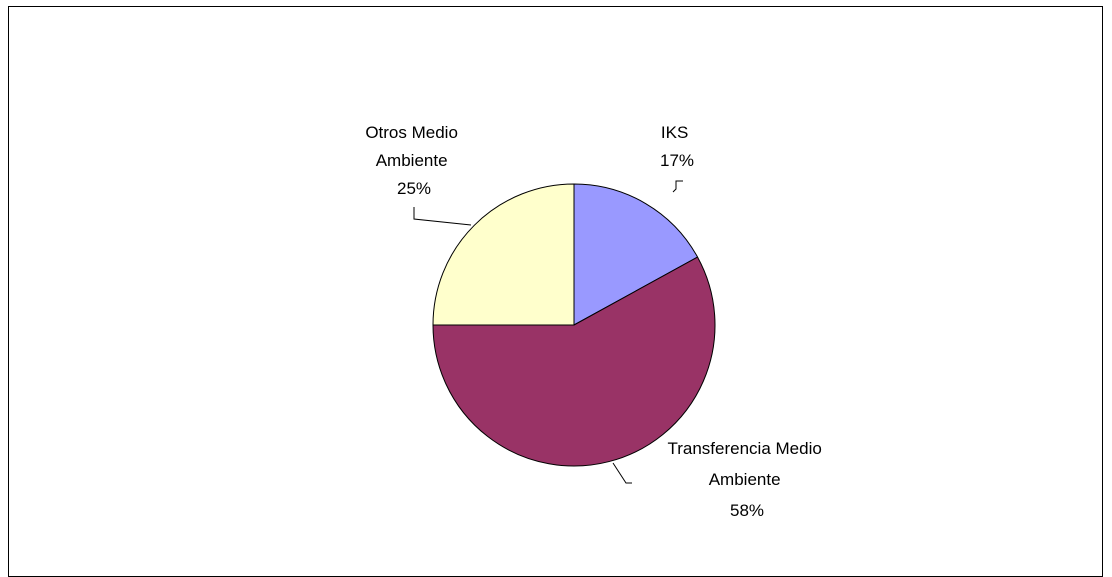  What do you see at coordinates (677, 186) in the screenshot?
I see `leader-line-iks` at bounding box center [677, 186].